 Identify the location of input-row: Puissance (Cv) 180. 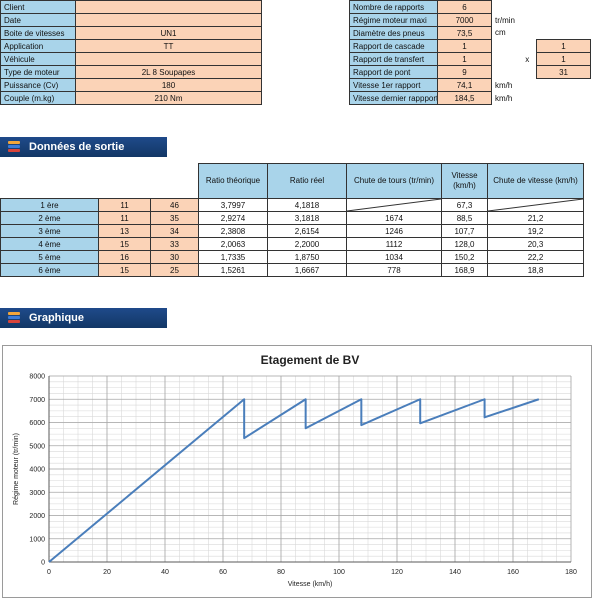
(131, 85).